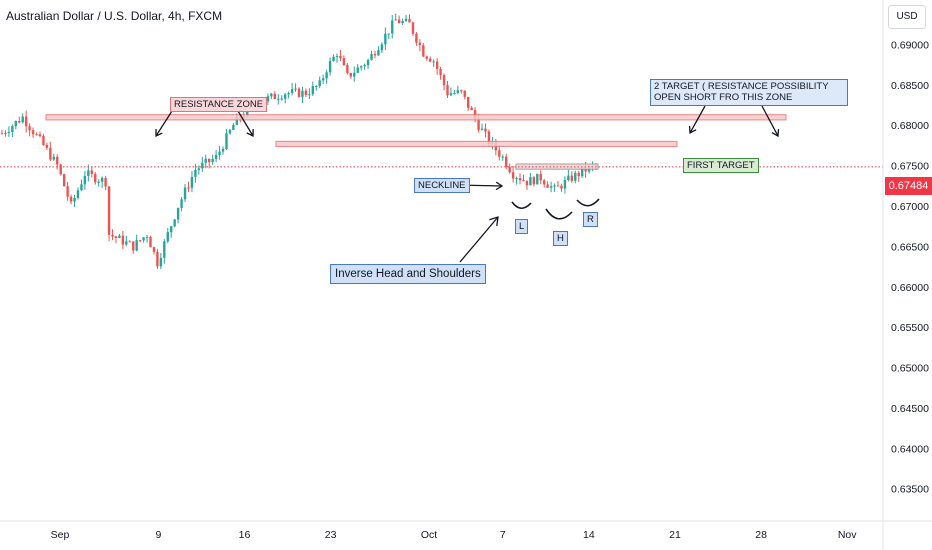  I want to click on zones-layer, so click(416, 142).